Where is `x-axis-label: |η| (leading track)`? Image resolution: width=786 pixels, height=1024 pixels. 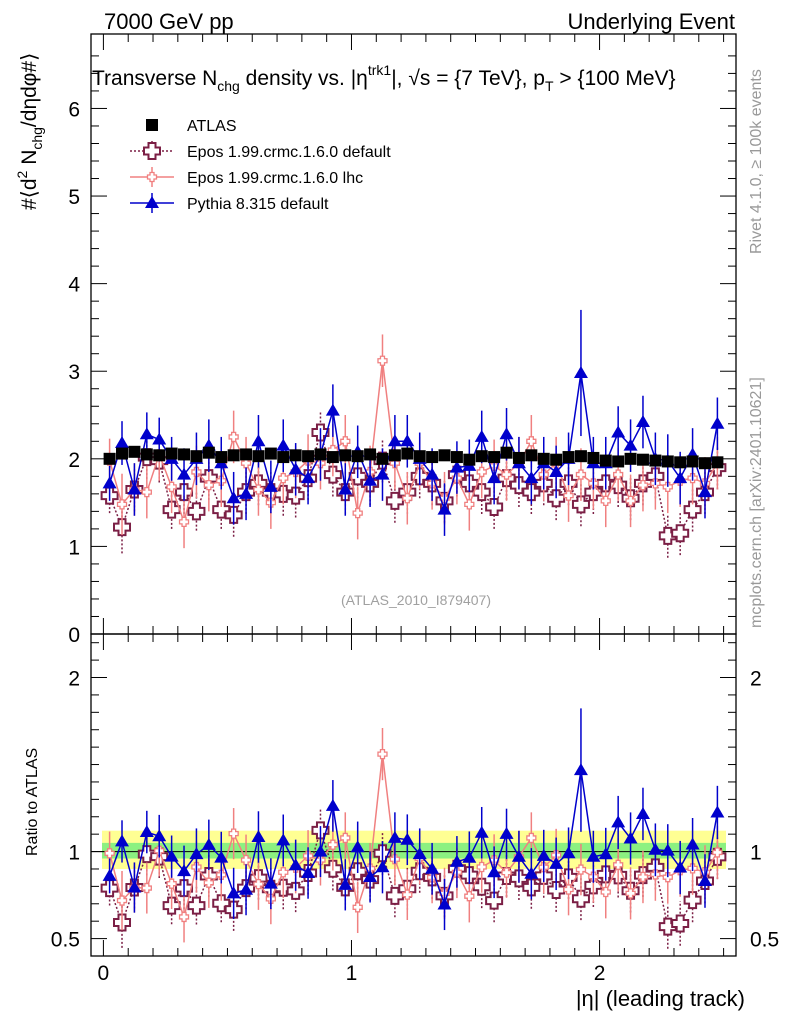
x-axis-label: |η| (leading track) is located at coordinates (660, 998).